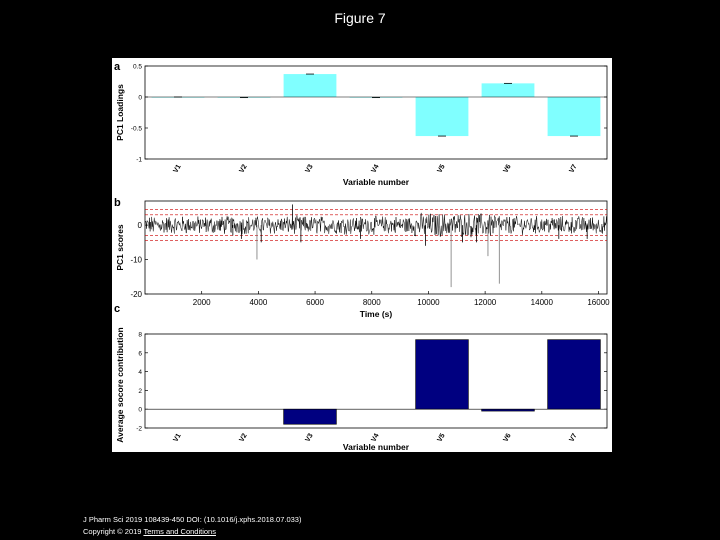  What do you see at coordinates (376, 182) in the screenshot?
I see `panel-a-xlabel: Variable number` at bounding box center [376, 182].